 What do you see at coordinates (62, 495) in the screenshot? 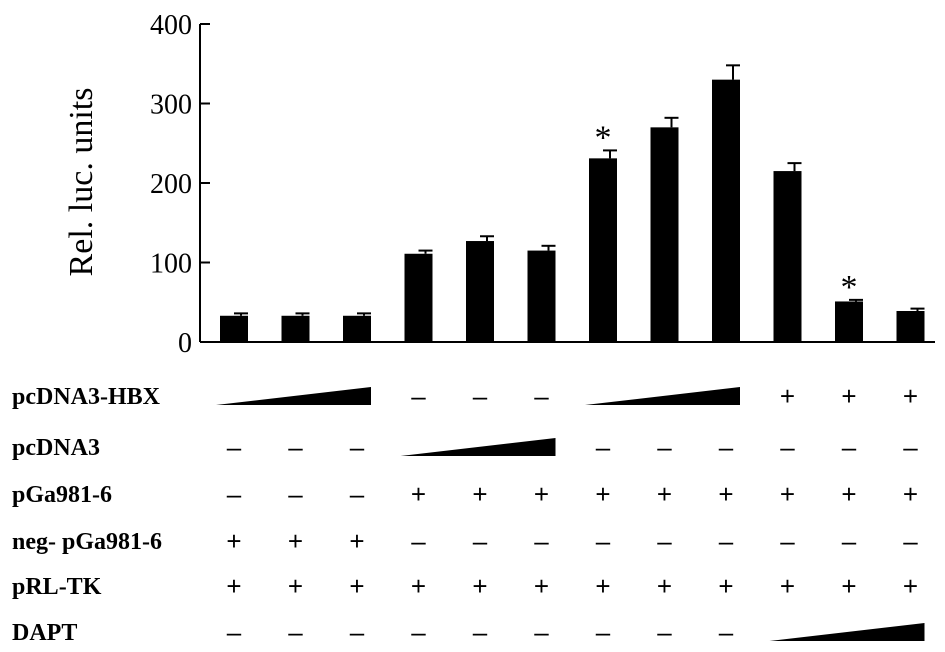
I see `condition-label: pGa981-6` at bounding box center [62, 495].